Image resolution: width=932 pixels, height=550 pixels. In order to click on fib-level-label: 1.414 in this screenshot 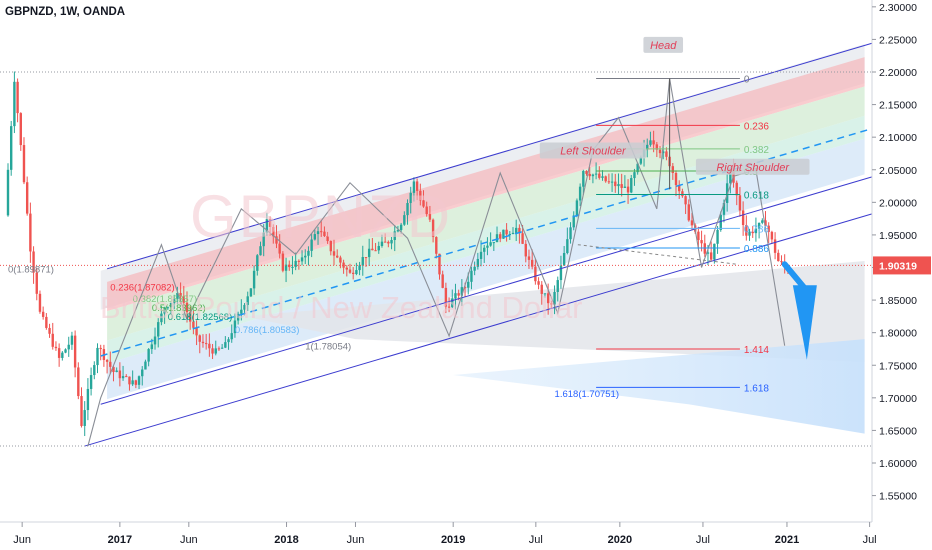, I will do `click(756, 350)`.